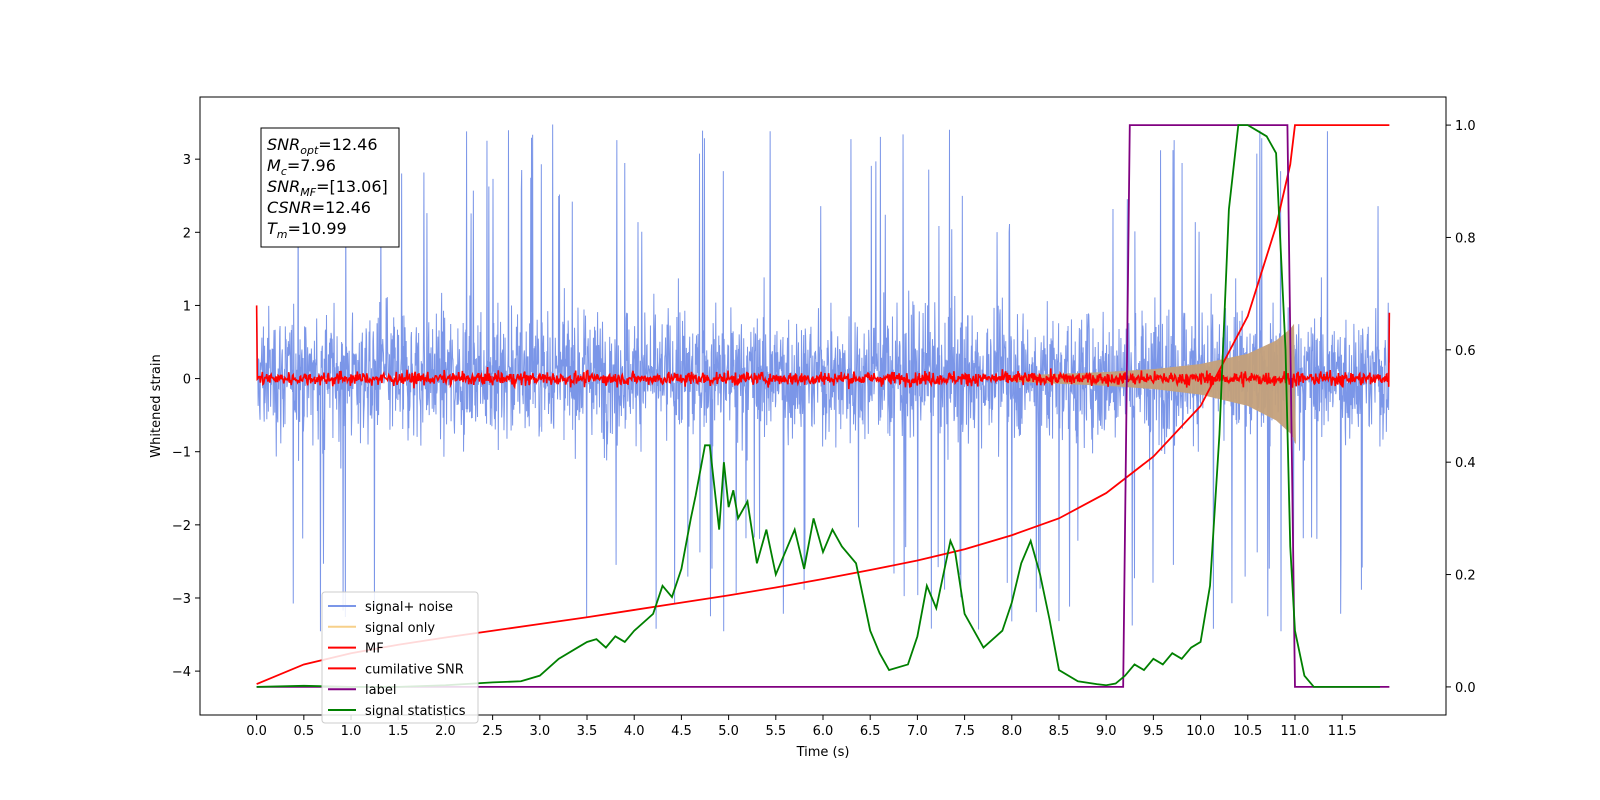 This screenshot has height=800, width=1600. What do you see at coordinates (1461, 407) in the screenshot?
I see `y-axis-right: 1.0 0.8 0.6 0.4 0.2 0.0` at bounding box center [1461, 407].